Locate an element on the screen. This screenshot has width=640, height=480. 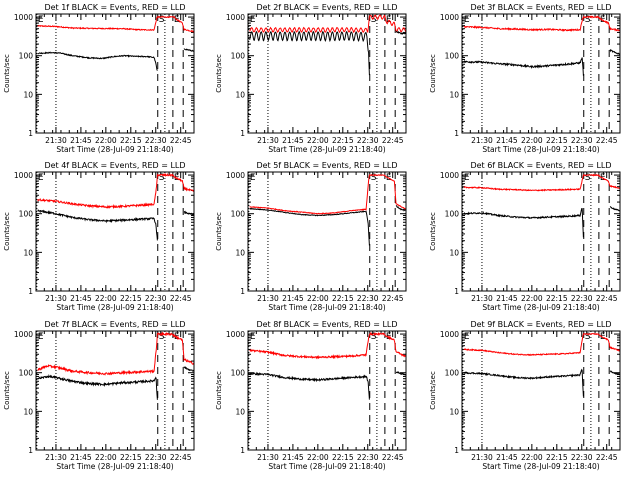
chart-title: Det 7f BLACK = Events, RED = LLD is located at coordinates (114, 324).